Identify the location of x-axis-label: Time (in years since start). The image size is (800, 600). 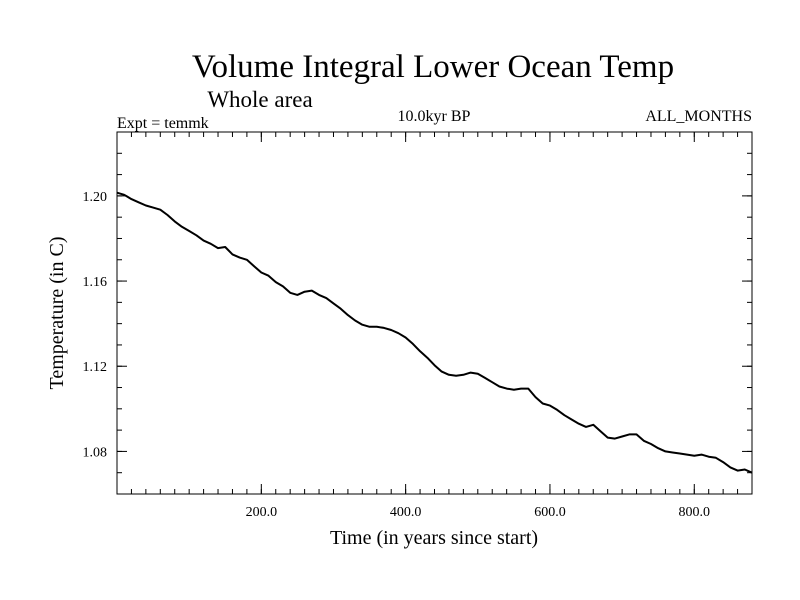
(434, 538).